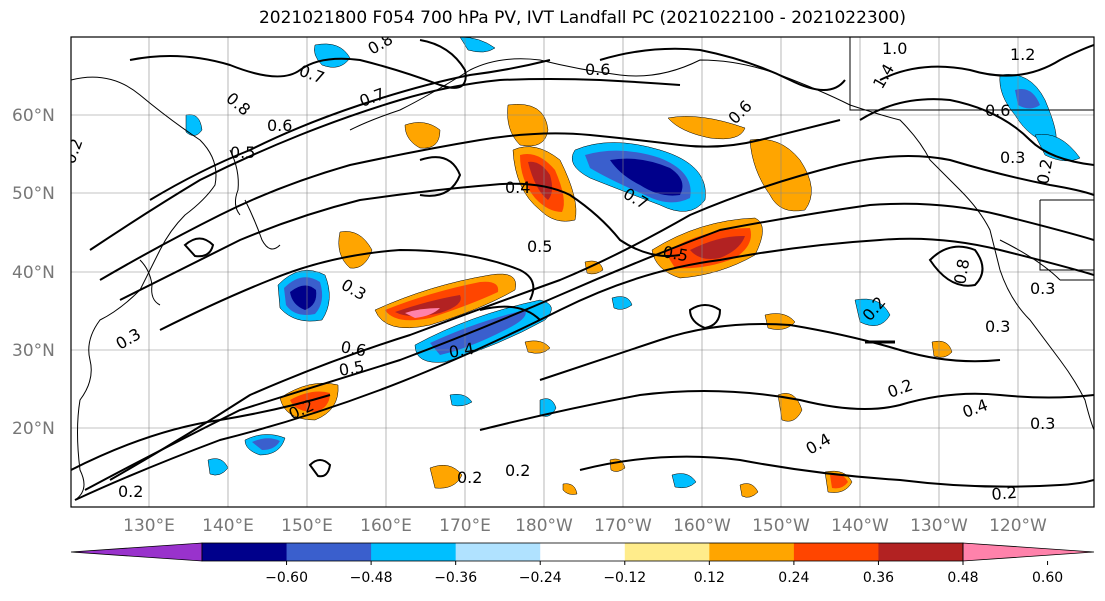 Image resolution: width=1105 pixels, height=601 pixels. What do you see at coordinates (623, 526) in the screenshot?
I see `lon-label: 170°W` at bounding box center [623, 526].